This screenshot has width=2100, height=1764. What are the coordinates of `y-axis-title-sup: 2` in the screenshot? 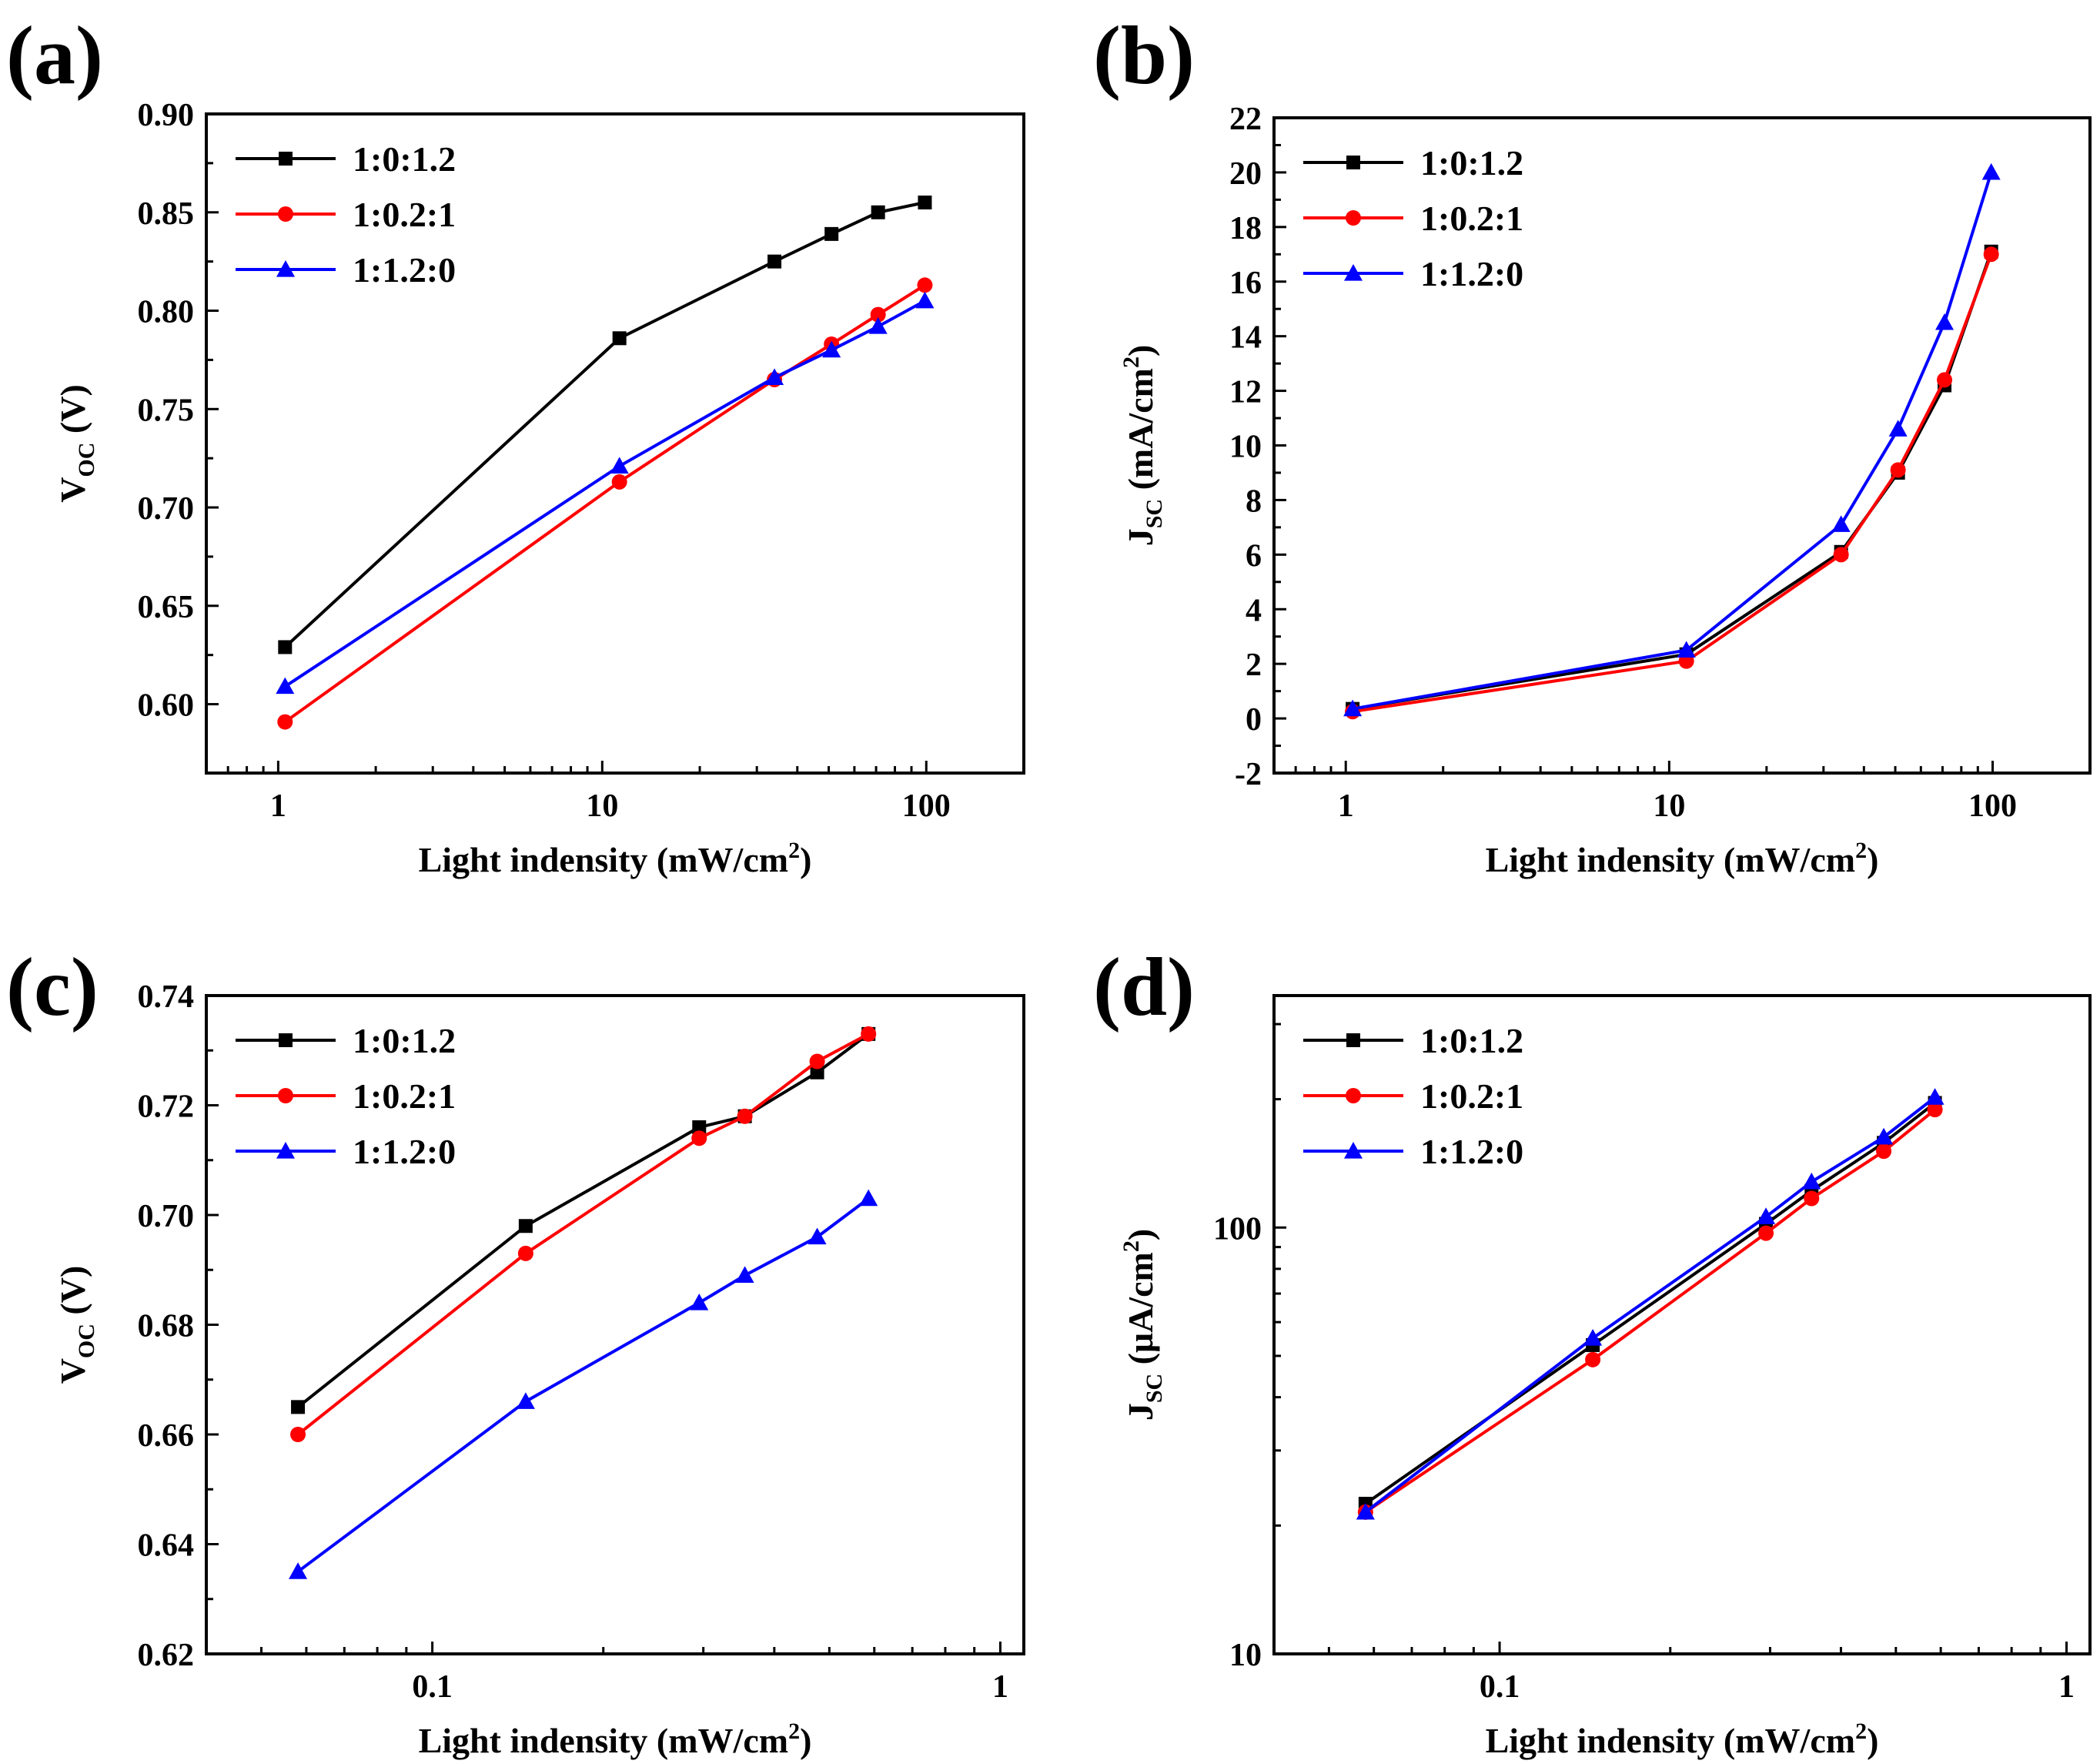 It's located at (1131, 362).